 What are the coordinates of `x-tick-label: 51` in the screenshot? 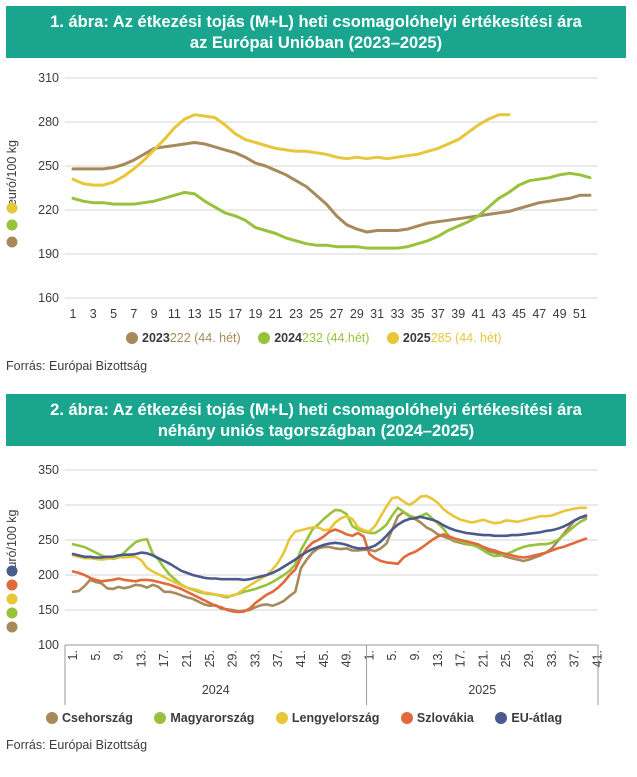 It's located at (580, 314).